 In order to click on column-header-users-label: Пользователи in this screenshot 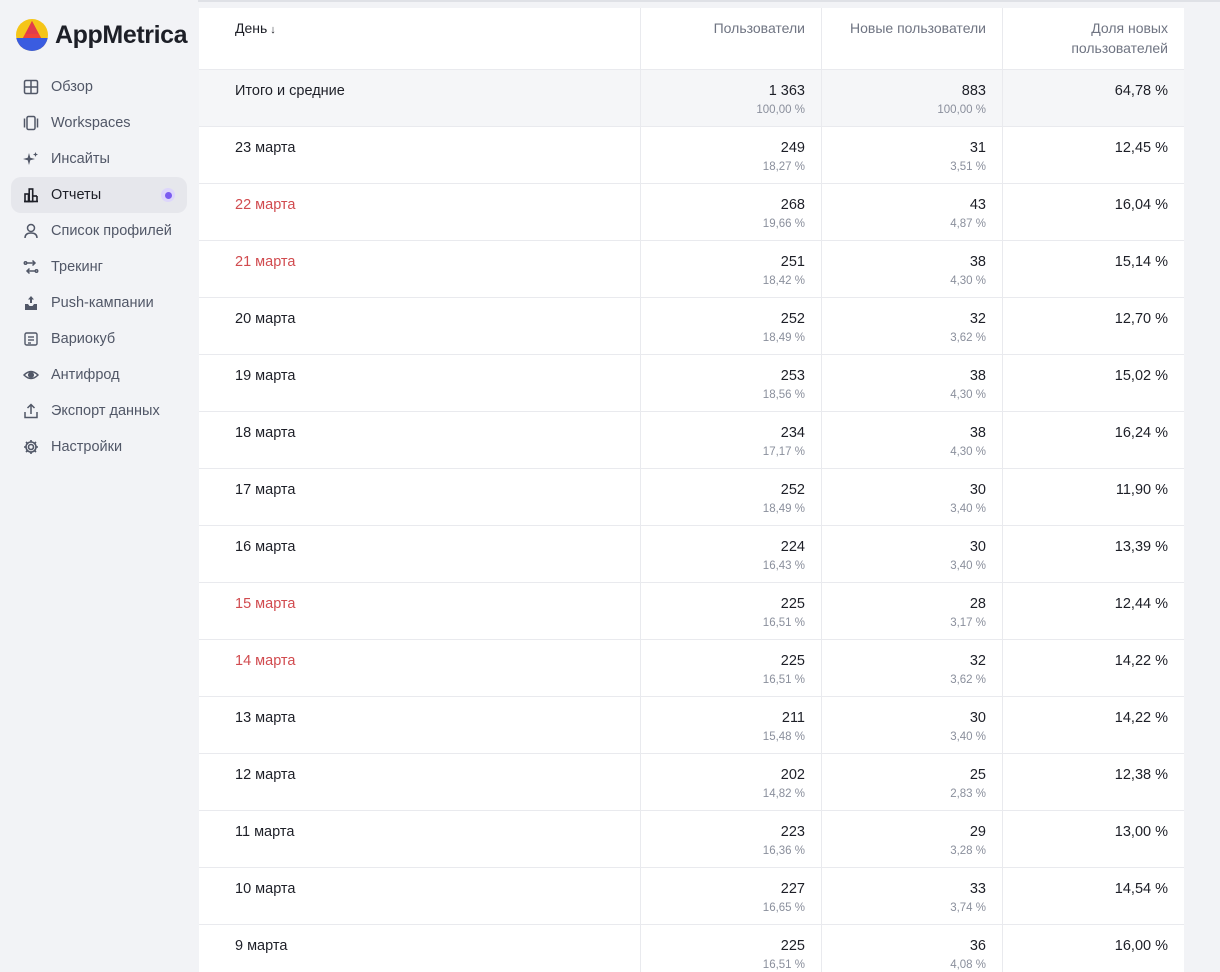, I will do `click(759, 28)`.